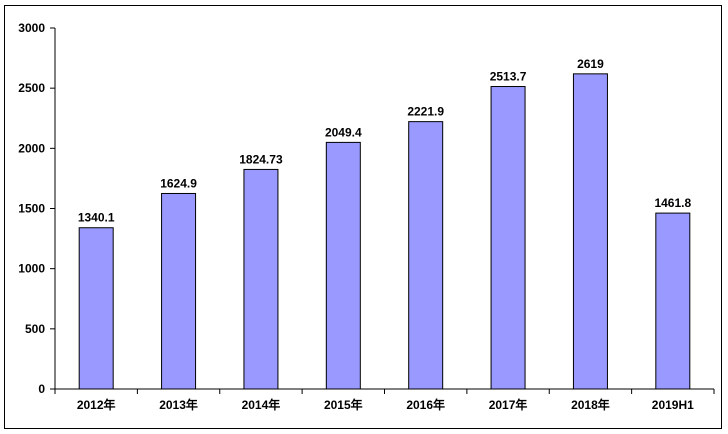 This screenshot has height=434, width=728. I want to click on bar-2015年, so click(343, 265).